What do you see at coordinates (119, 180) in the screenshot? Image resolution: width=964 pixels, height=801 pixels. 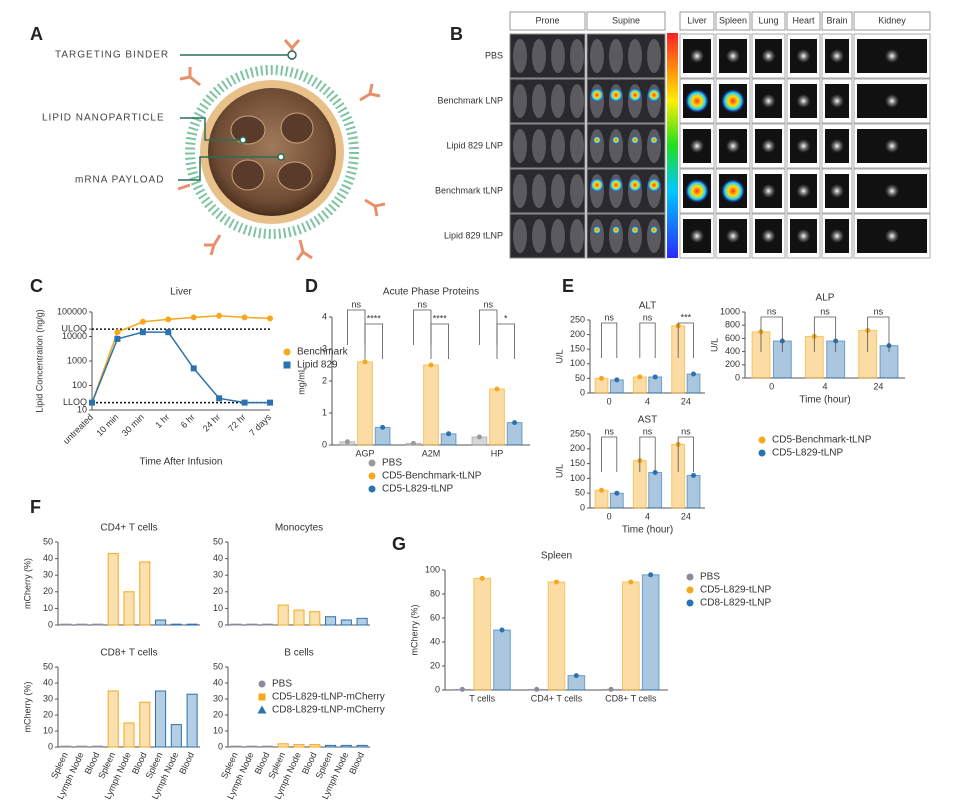 I see `diagram-label: mRNA PAYLOAD` at bounding box center [119, 180].